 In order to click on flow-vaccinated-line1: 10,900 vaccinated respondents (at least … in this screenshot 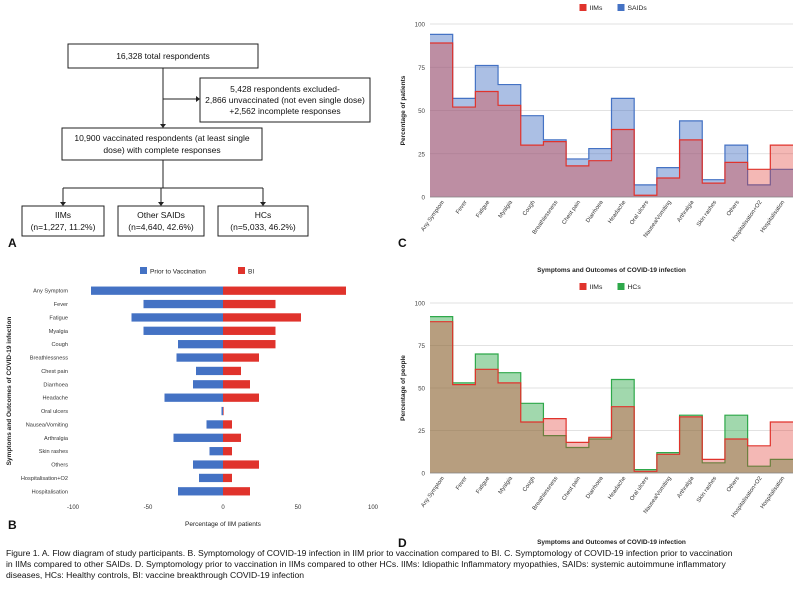, I will do `click(162, 138)`.